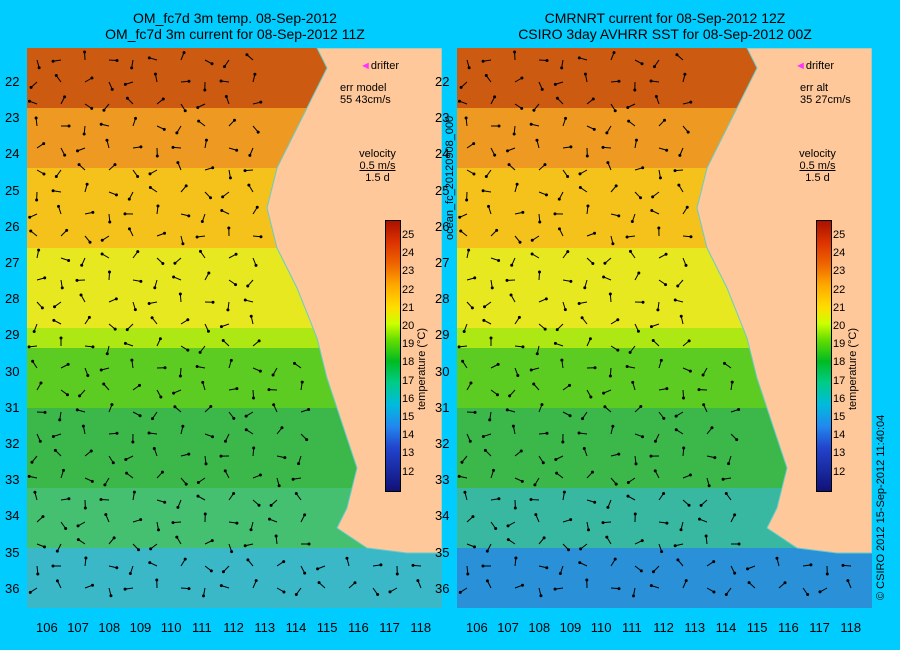 The height and width of the screenshot is (650, 900). I want to click on colorbar-tick-label: 15, so click(408, 417).